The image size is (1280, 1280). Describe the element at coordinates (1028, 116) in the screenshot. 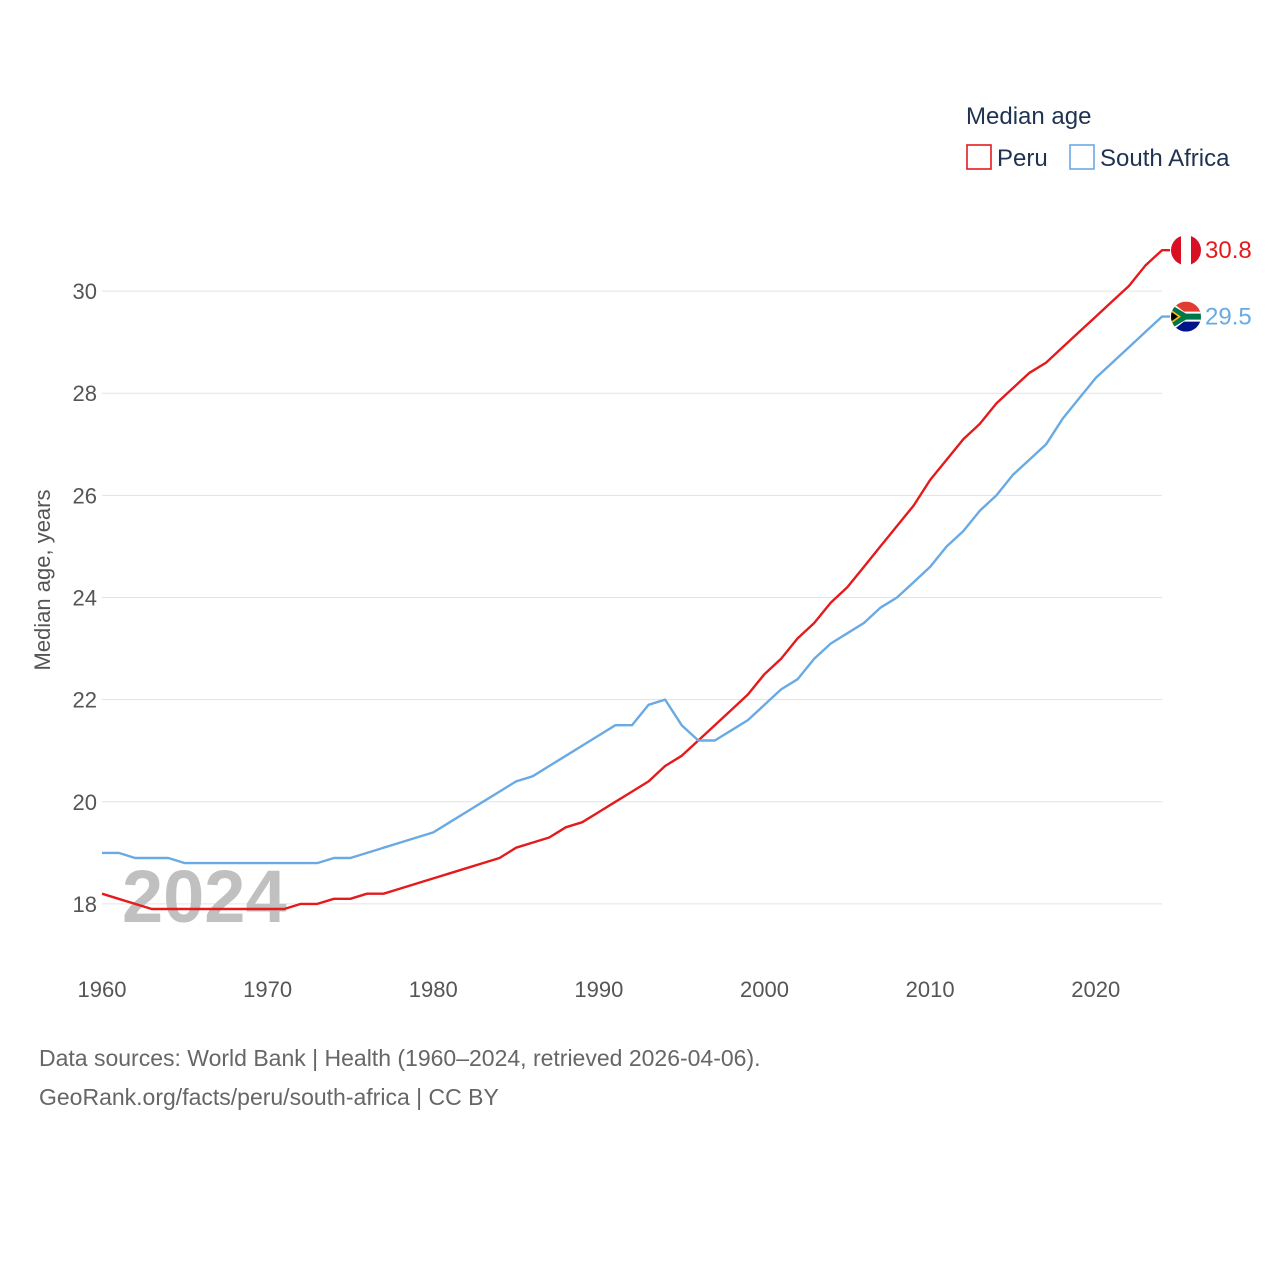

I see `legend-title: Median age` at that location.